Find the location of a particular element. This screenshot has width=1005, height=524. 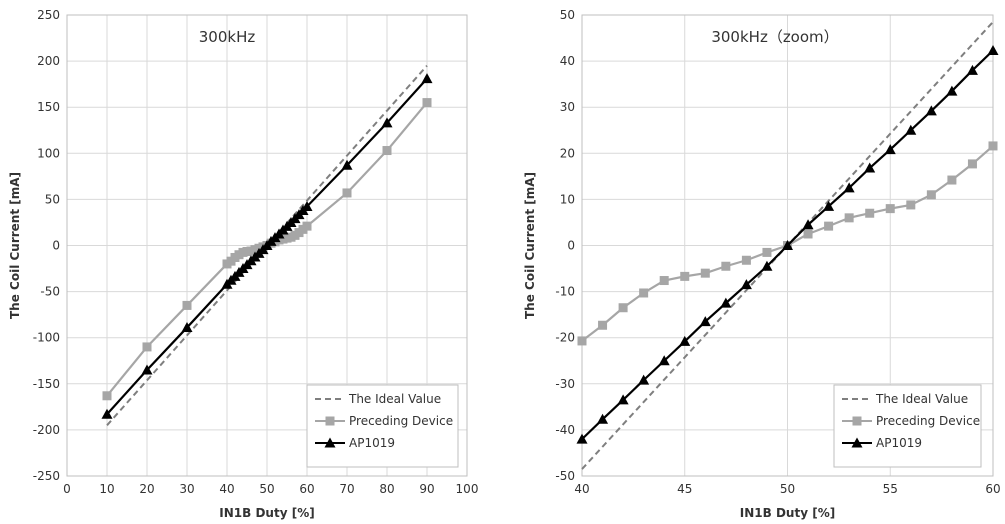

y-tick-label: -10 is located at coordinates (565, 292).